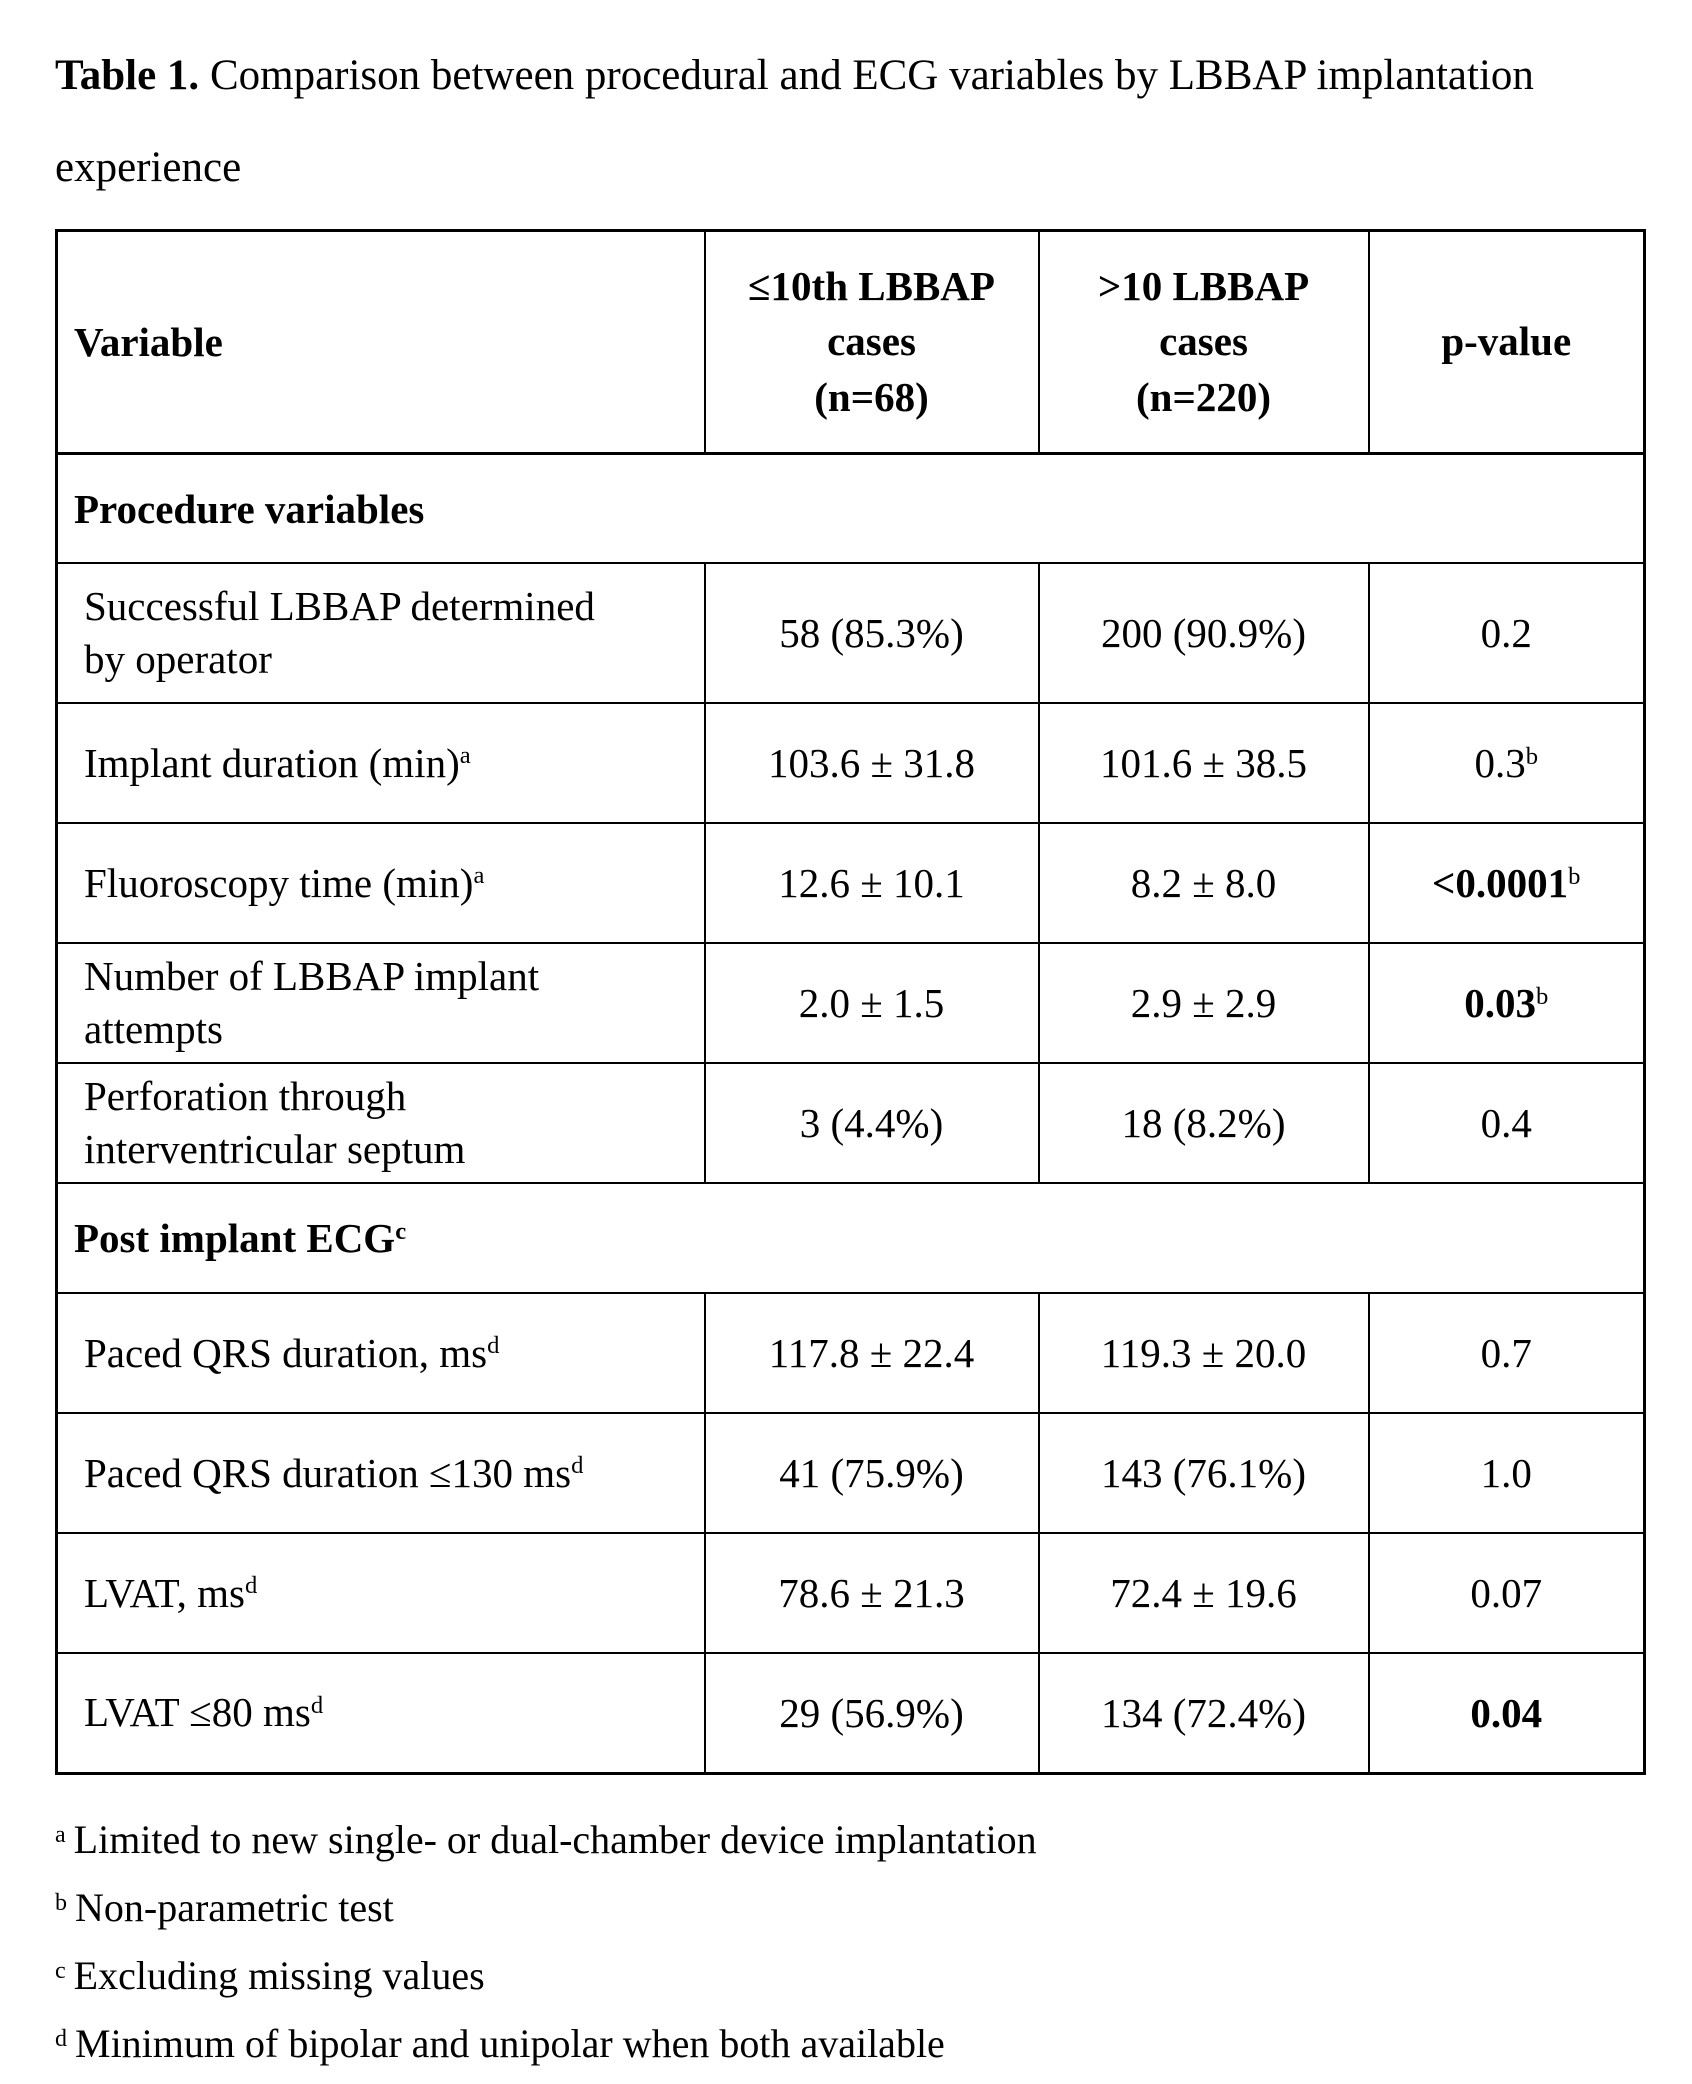 Image resolution: width=1692 pixels, height=2084 pixels. What do you see at coordinates (1500, 763) in the screenshot?
I see `p-value-text: 0.3` at bounding box center [1500, 763].